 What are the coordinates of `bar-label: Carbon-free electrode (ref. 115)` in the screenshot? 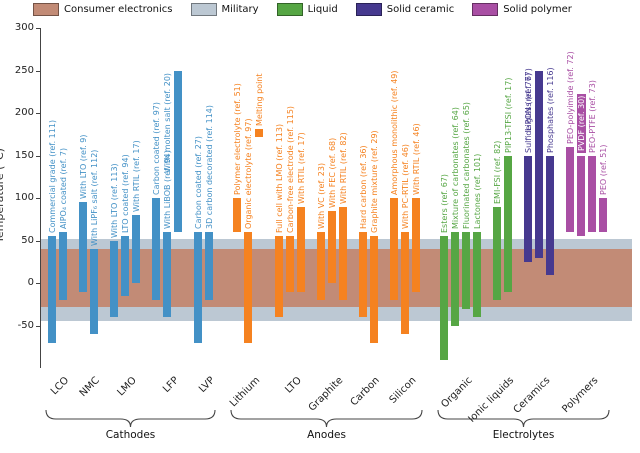 It's located at (290, 170).